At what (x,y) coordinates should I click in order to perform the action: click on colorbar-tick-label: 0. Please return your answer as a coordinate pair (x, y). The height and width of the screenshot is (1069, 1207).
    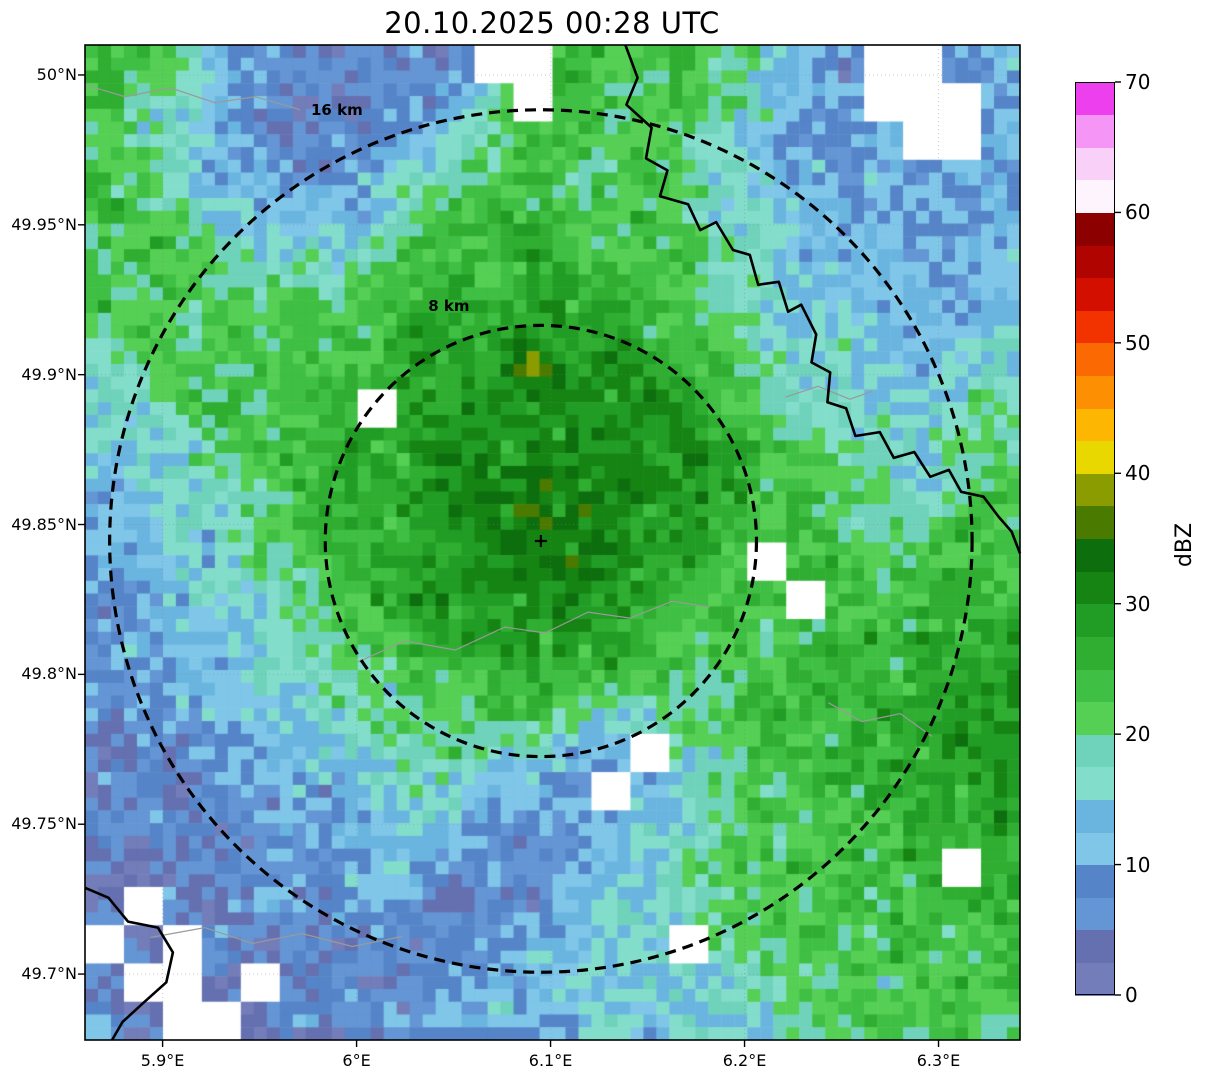
    Looking at the image, I should click on (1131, 995).